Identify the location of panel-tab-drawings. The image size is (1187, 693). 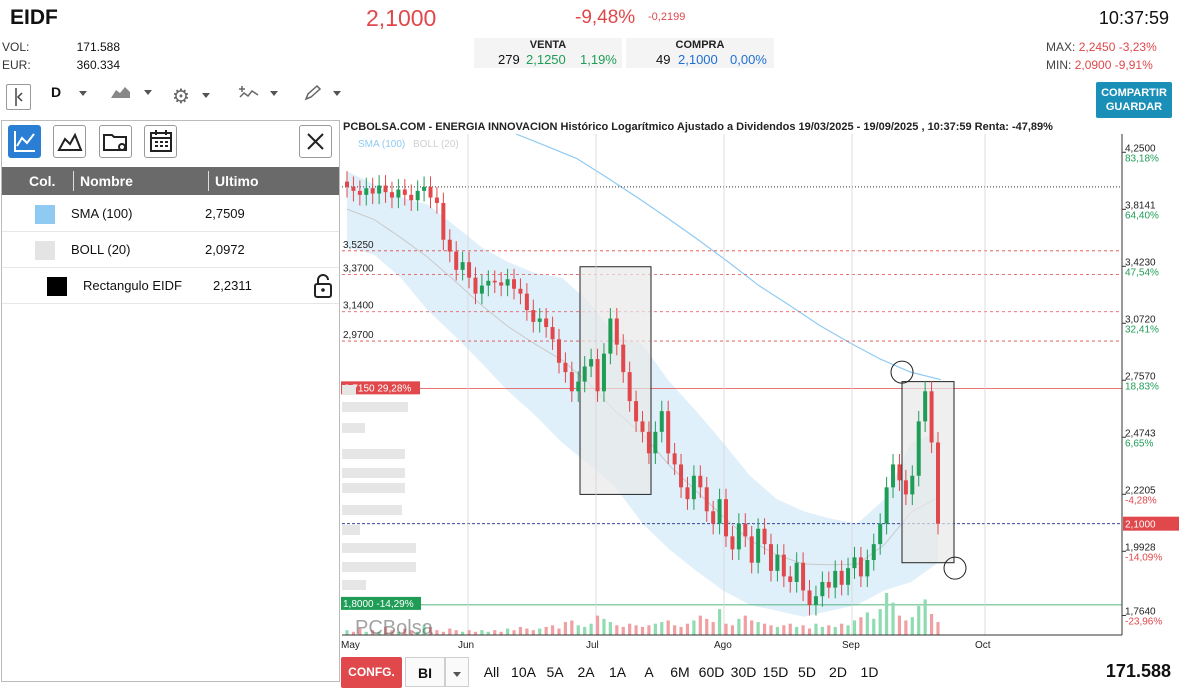
(24, 141).